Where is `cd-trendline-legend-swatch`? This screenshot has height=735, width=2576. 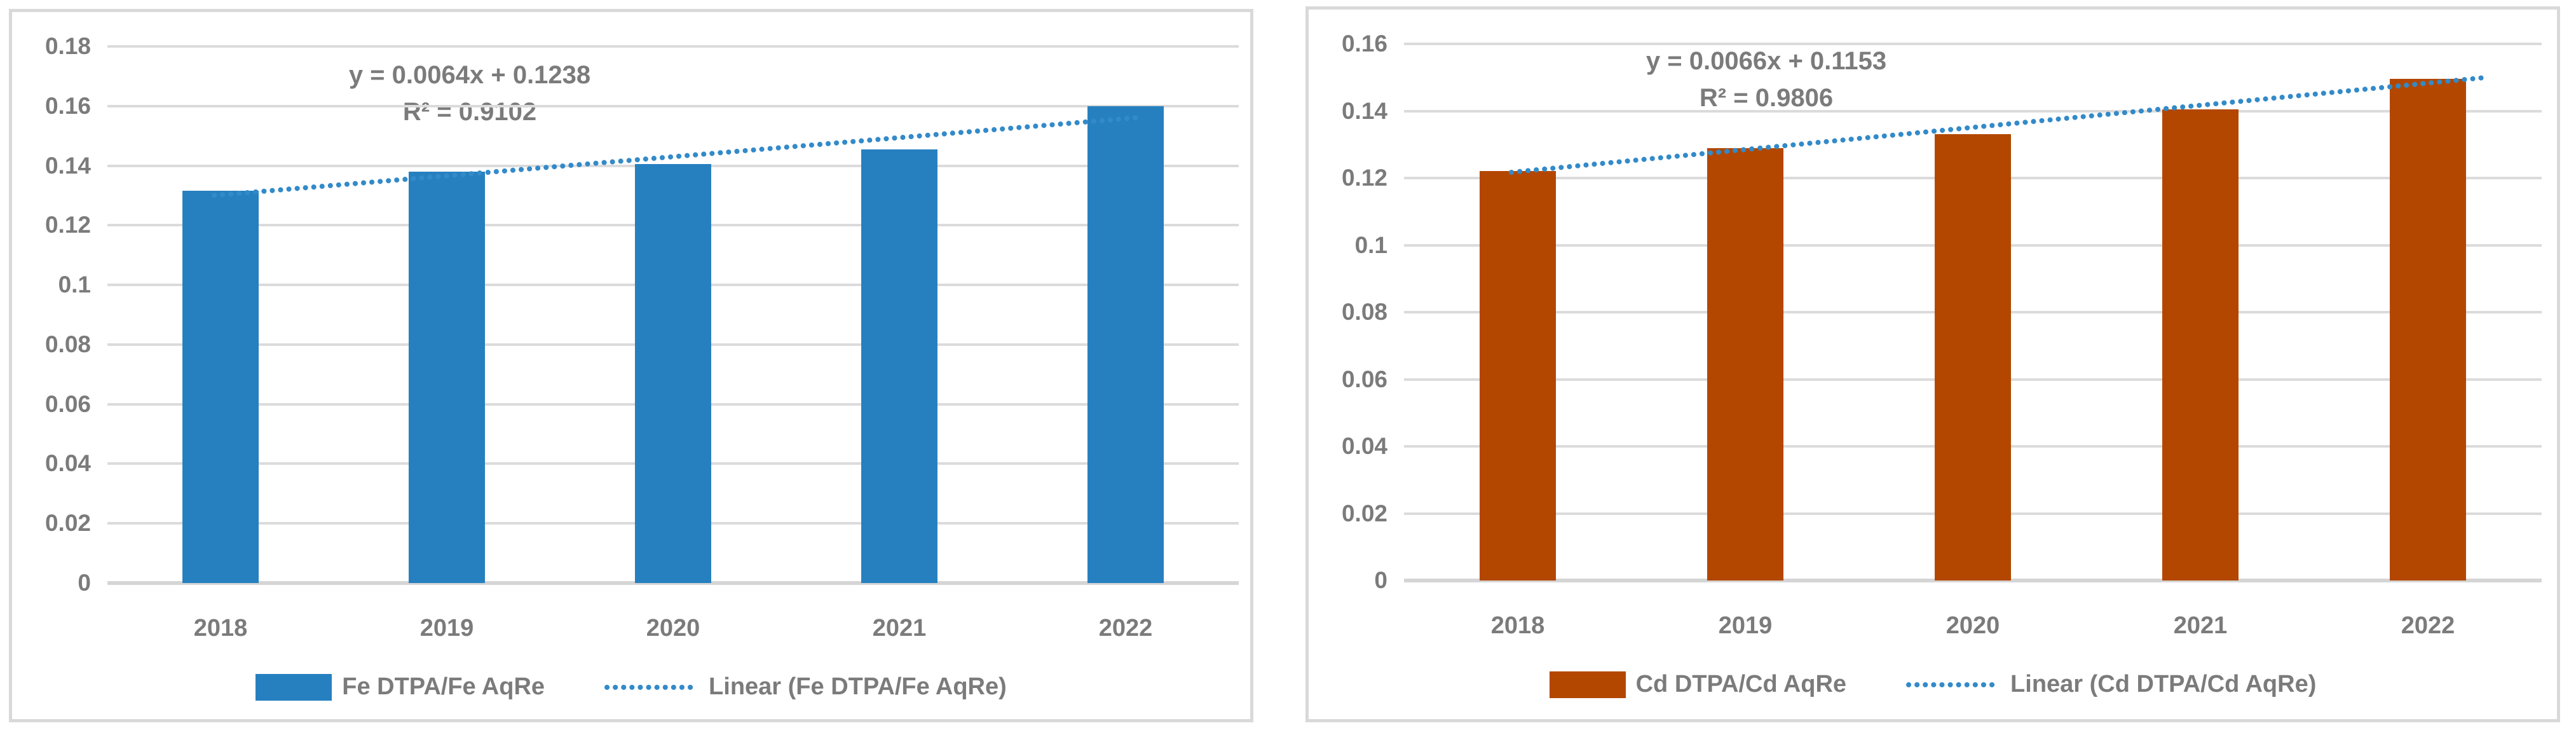
cd-trendline-legend-swatch is located at coordinates (1953, 684).